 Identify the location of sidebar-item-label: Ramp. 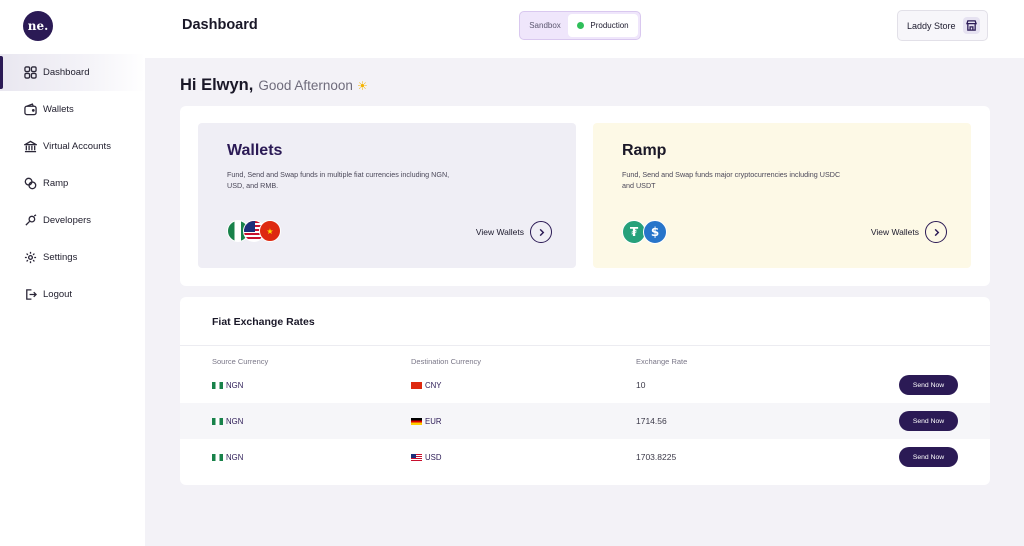
(56, 183).